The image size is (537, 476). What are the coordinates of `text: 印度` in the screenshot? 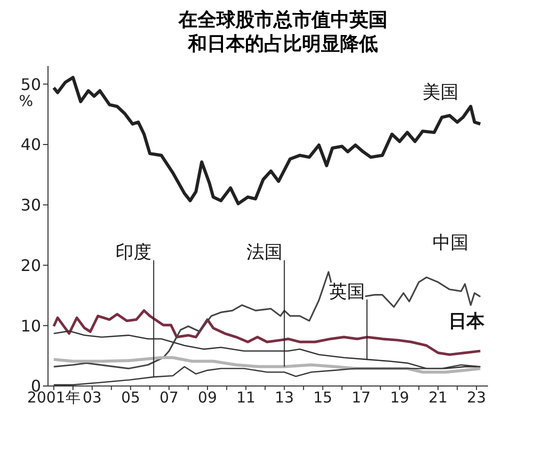 It's located at (134, 253).